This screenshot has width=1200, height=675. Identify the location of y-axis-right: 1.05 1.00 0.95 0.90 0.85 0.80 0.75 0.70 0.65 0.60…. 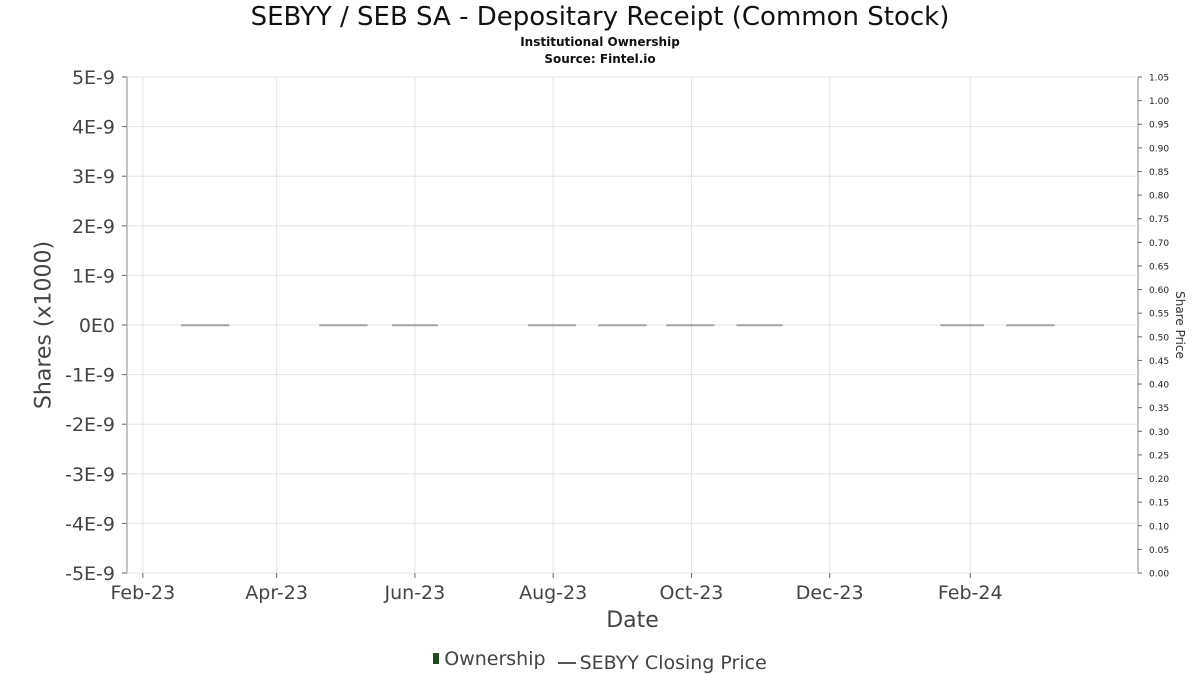
(1153, 327).